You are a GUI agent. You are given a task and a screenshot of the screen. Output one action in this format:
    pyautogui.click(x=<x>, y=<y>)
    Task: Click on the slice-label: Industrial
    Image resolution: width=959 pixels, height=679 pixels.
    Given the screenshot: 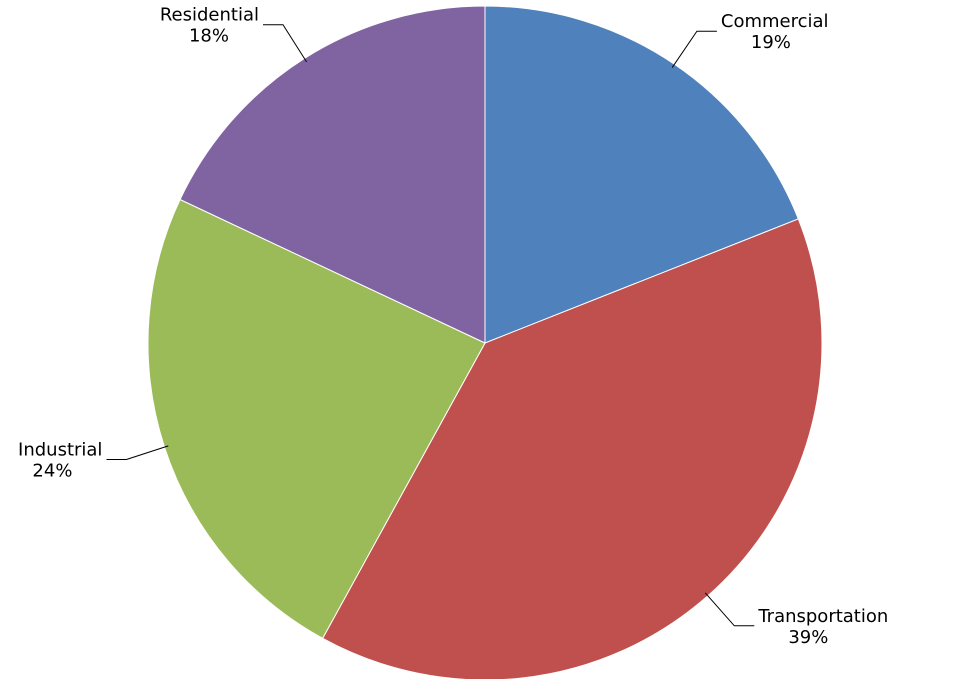 What is the action you would take?
    pyautogui.click(x=60, y=449)
    